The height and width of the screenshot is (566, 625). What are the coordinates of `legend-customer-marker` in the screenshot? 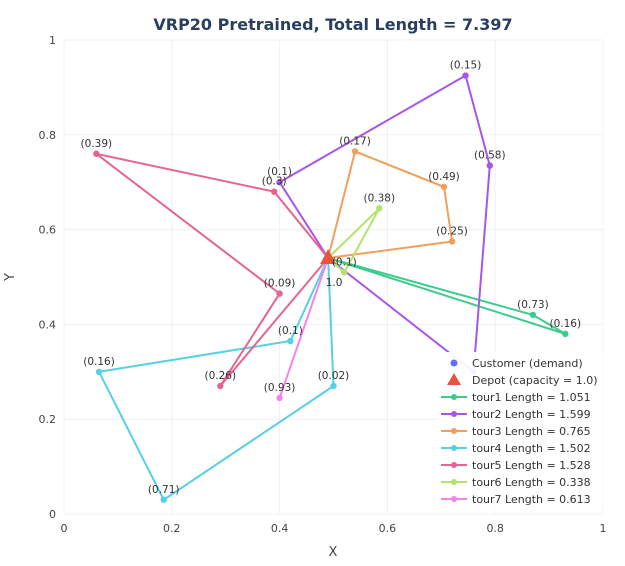 It's located at (454, 363).